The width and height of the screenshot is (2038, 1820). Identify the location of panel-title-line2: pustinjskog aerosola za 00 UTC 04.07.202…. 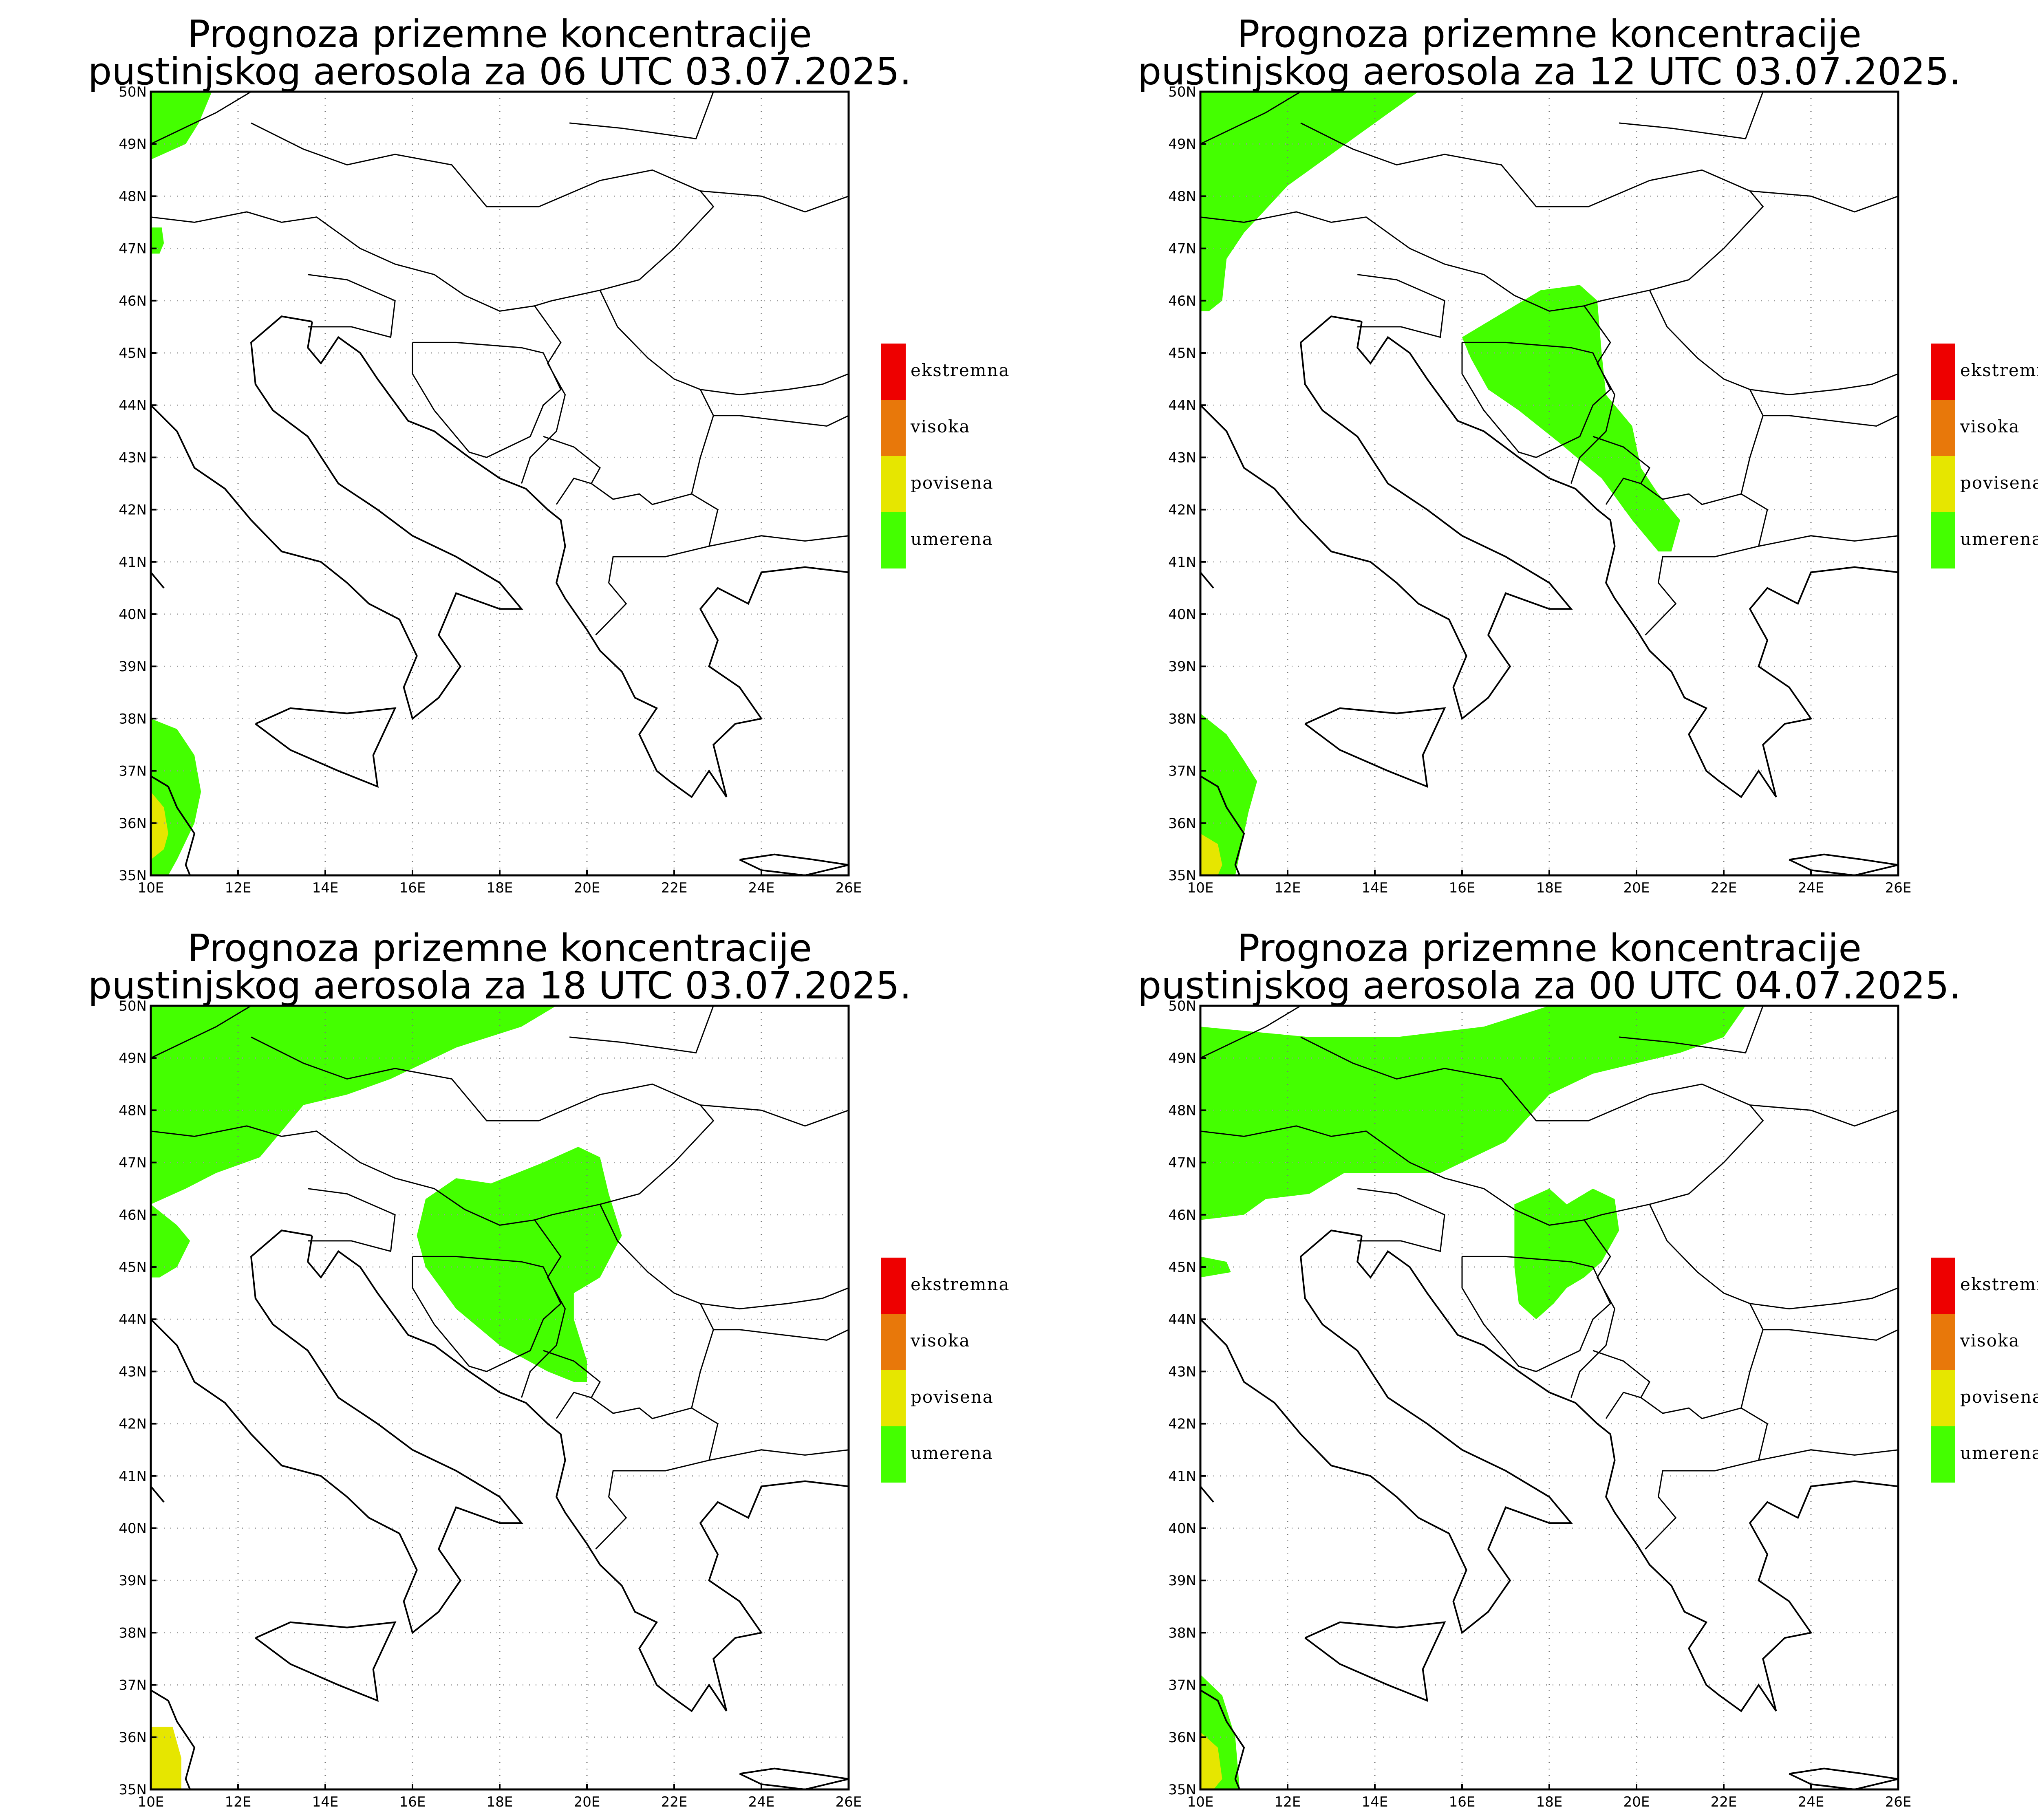
(1550, 986).